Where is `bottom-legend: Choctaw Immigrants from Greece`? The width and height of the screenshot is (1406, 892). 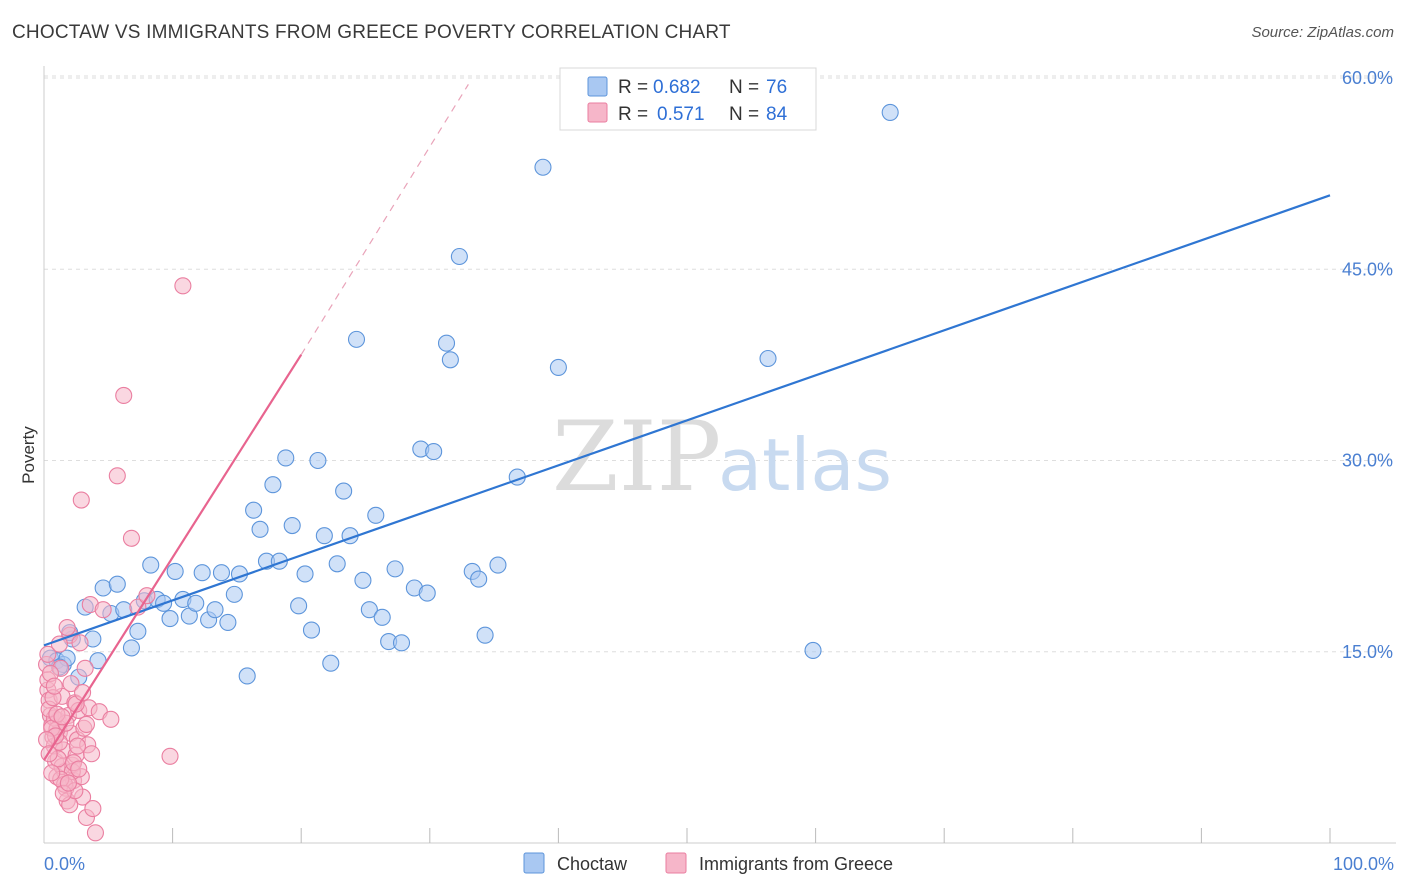
bottom-legend: Choctaw Immigrants from Greece is located at coordinates (708, 863).